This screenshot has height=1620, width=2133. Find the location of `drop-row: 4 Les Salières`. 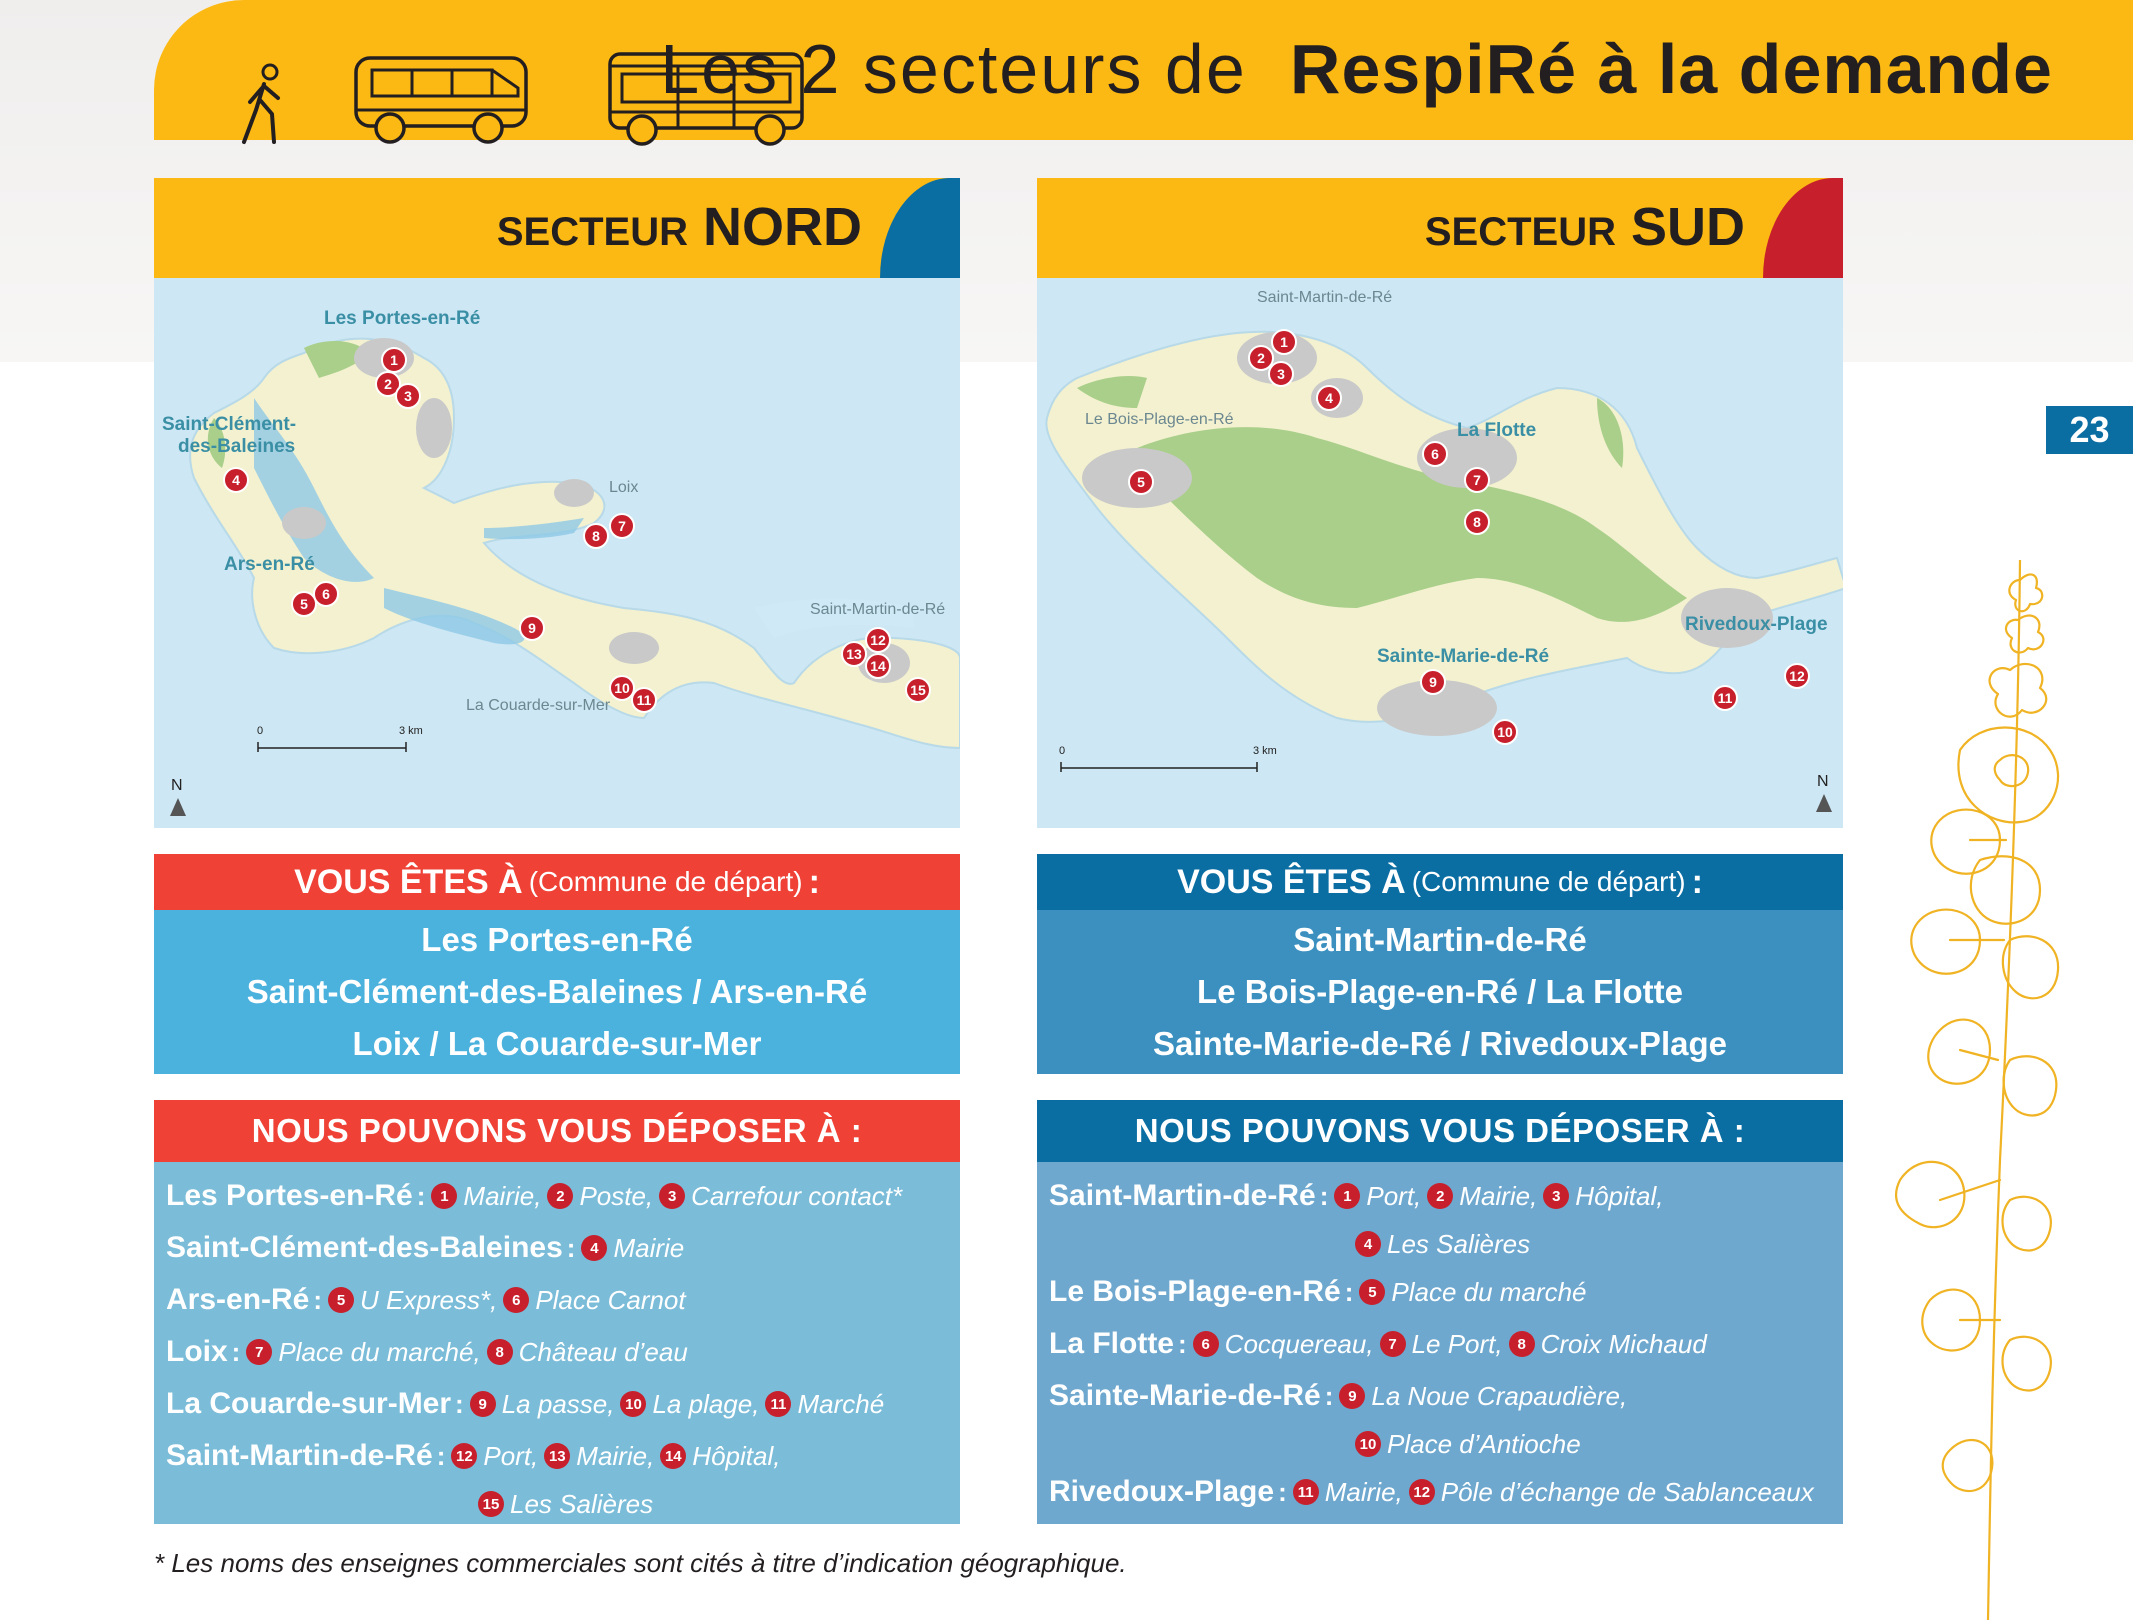

drop-row: 4 Les Salières is located at coordinates (1440, 1244).